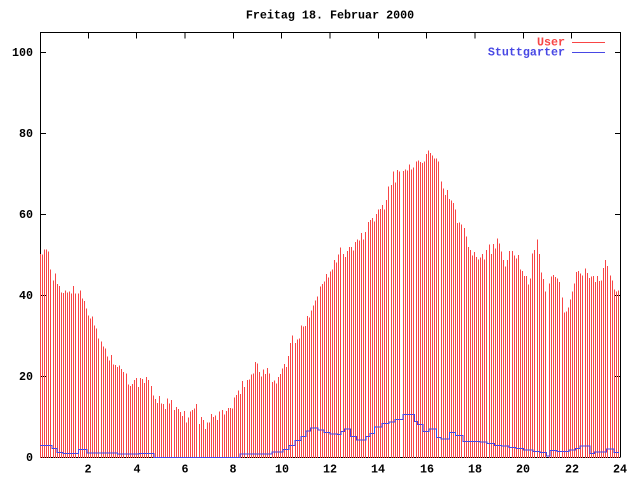  I want to click on svg-text: 6, so click(184, 470).